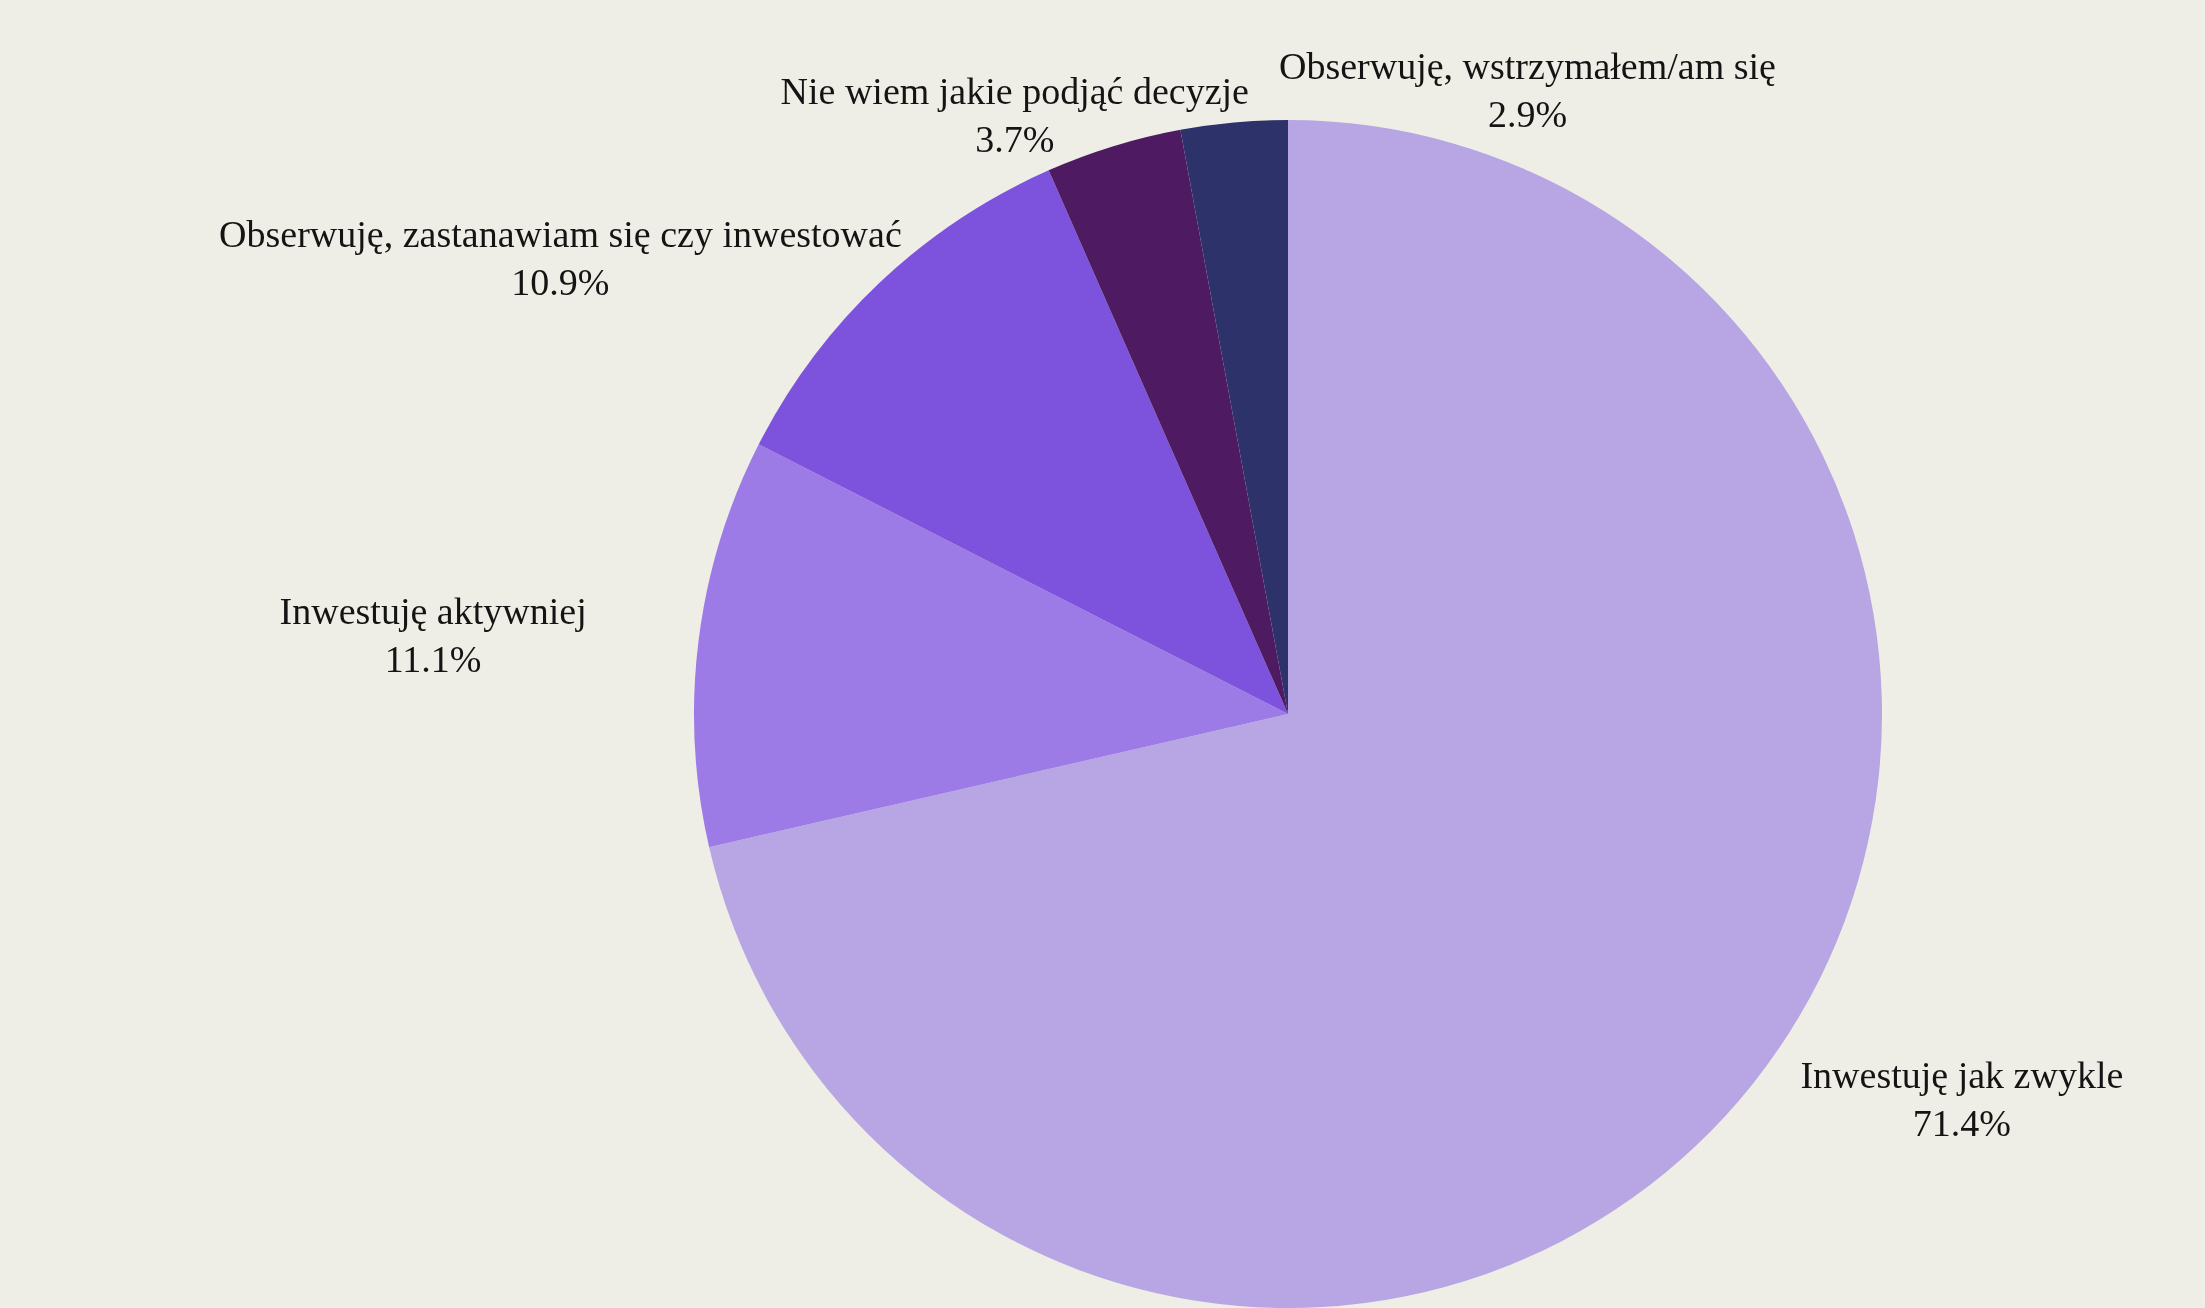  I want to click on data-label: 3.7%, so click(1015, 138).